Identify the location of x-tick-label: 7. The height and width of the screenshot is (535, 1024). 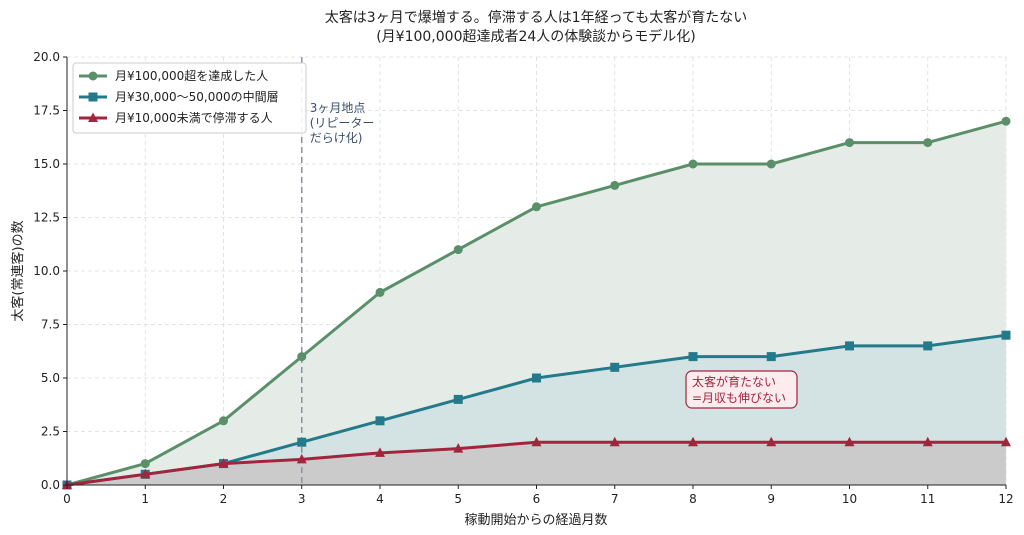
(615, 499).